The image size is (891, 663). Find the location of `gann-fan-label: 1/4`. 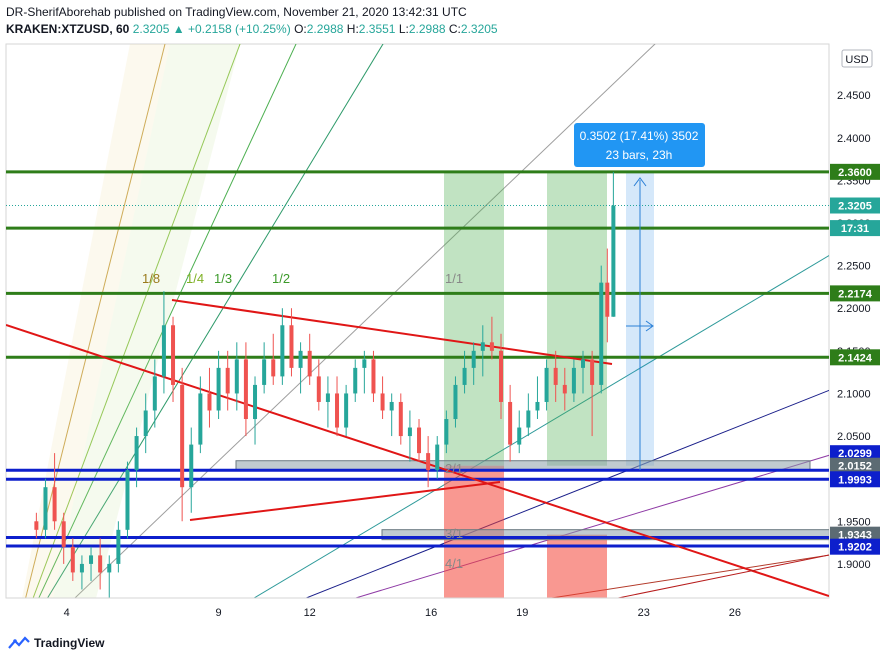

gann-fan-label: 1/4 is located at coordinates (195, 278).